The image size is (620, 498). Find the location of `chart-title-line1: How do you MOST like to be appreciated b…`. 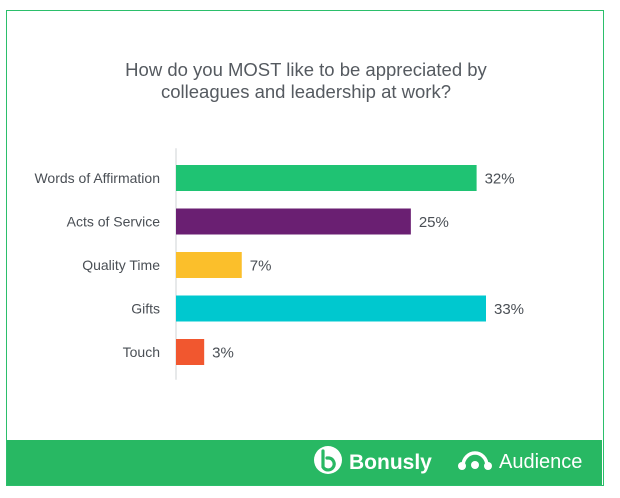

chart-title-line1: How do you MOST like to be appreciated b… is located at coordinates (306, 69).